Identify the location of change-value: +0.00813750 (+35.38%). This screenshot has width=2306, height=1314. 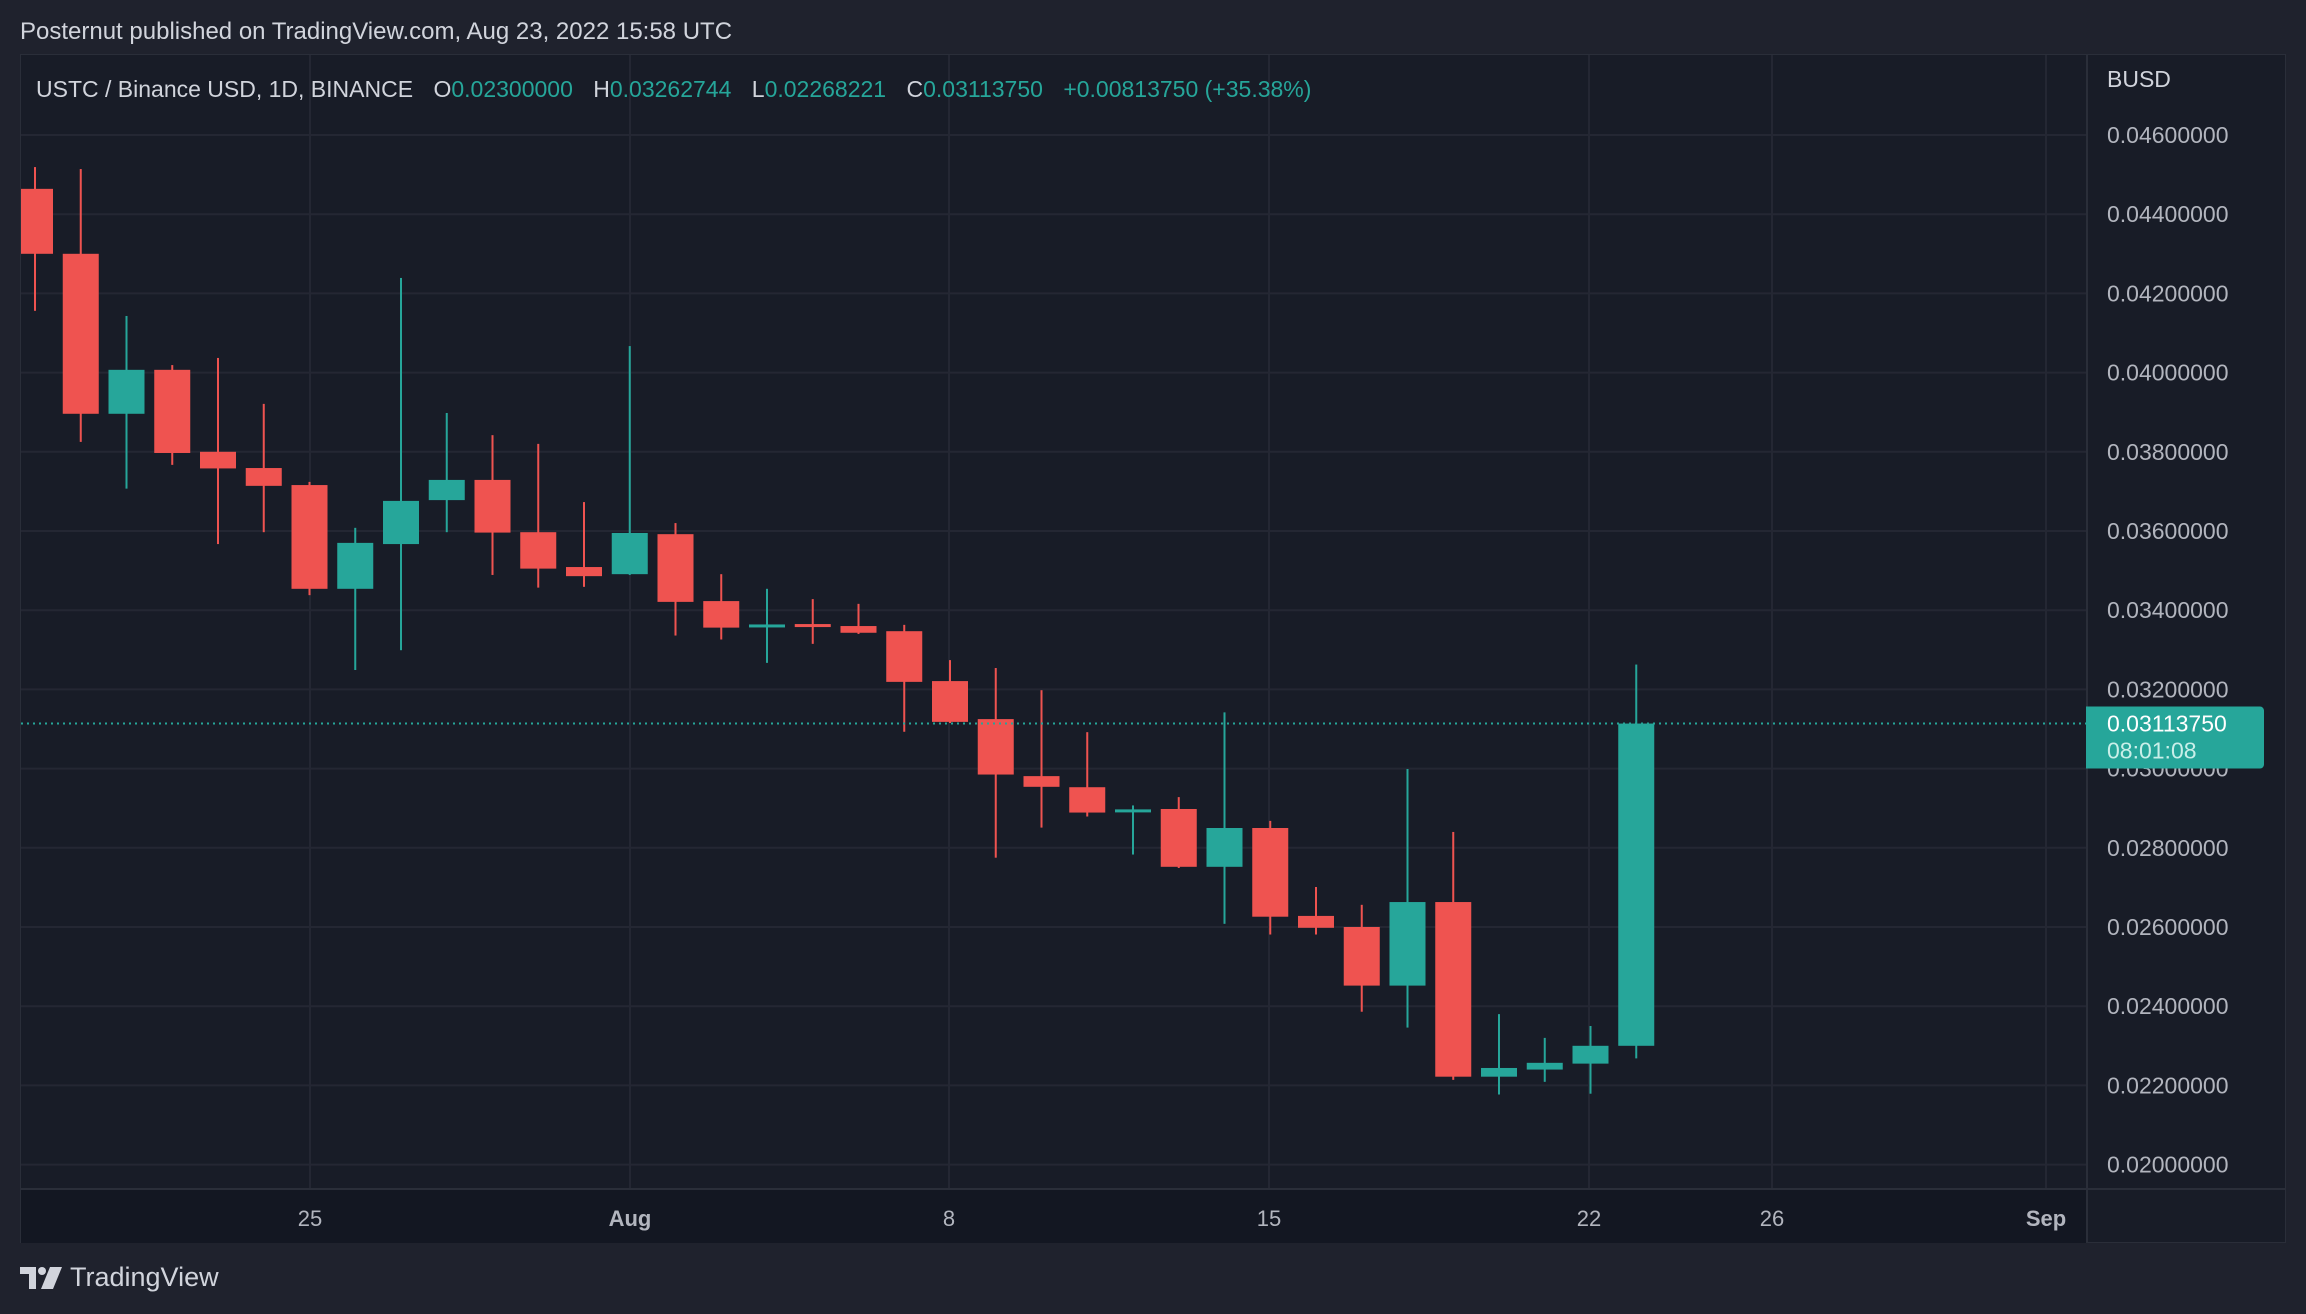
(1187, 89).